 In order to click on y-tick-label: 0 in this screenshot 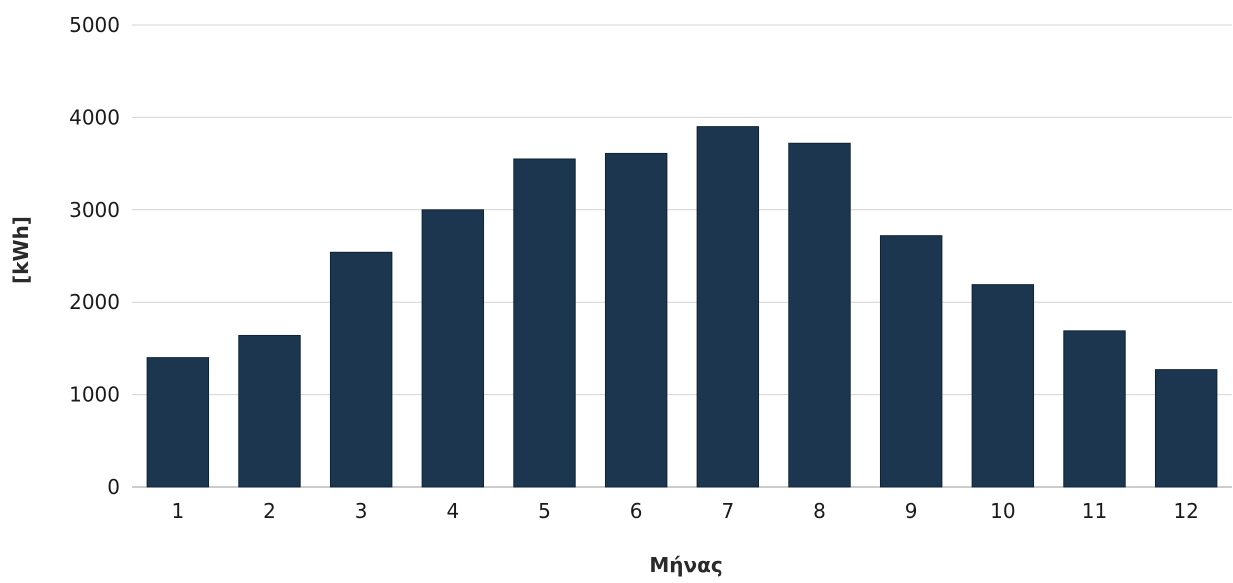, I will do `click(113, 487)`.